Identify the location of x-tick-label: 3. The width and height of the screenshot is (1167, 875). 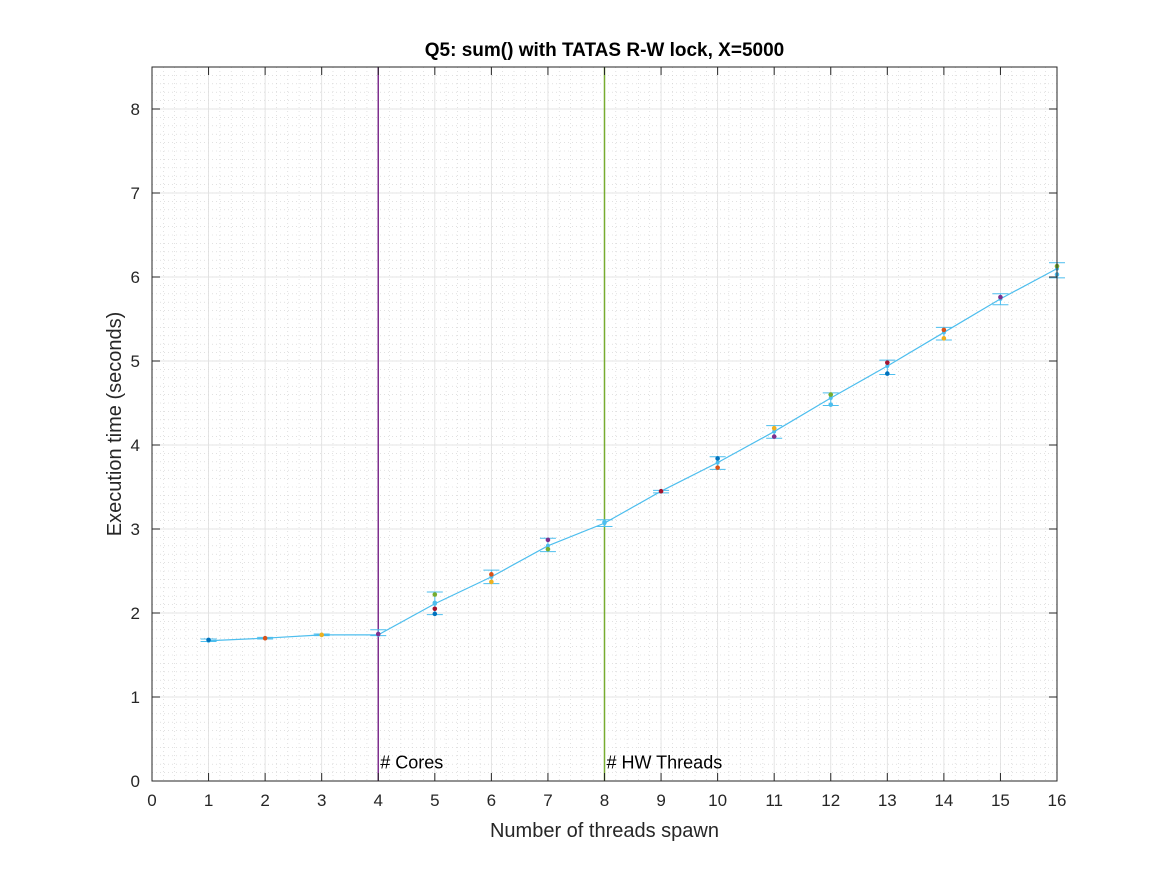
(321, 800).